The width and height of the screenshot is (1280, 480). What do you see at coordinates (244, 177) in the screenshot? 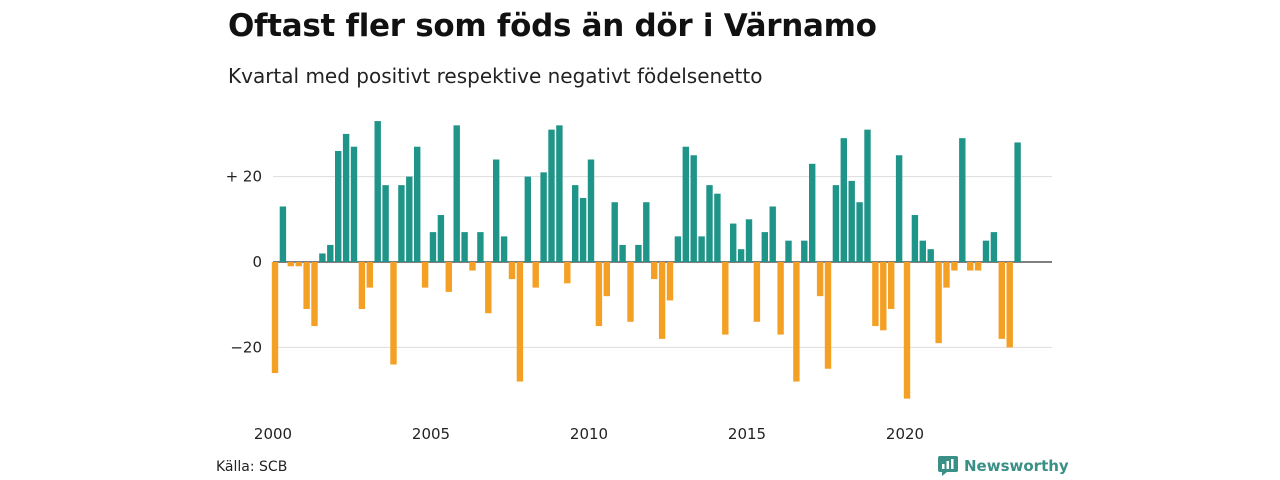
I see `y-tick-label: + 20` at bounding box center [244, 177].